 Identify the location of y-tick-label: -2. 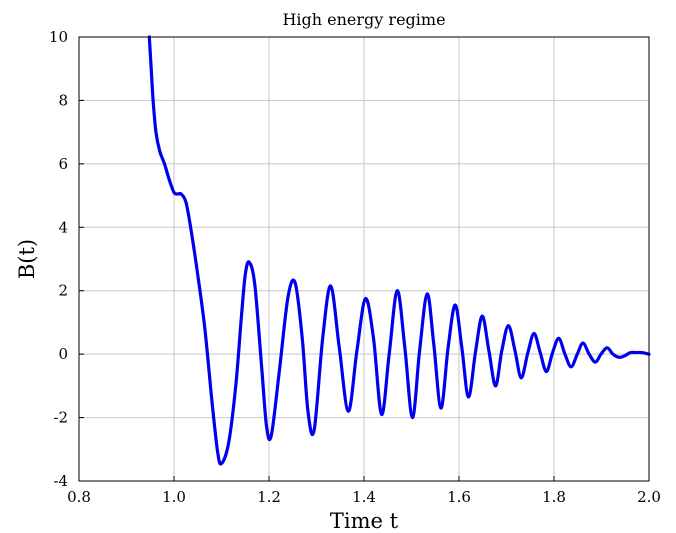
(60, 418).